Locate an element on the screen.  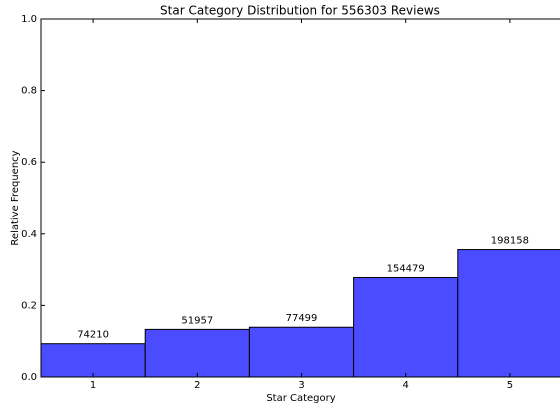
y-tick-label: 0.8 is located at coordinates (29, 91).